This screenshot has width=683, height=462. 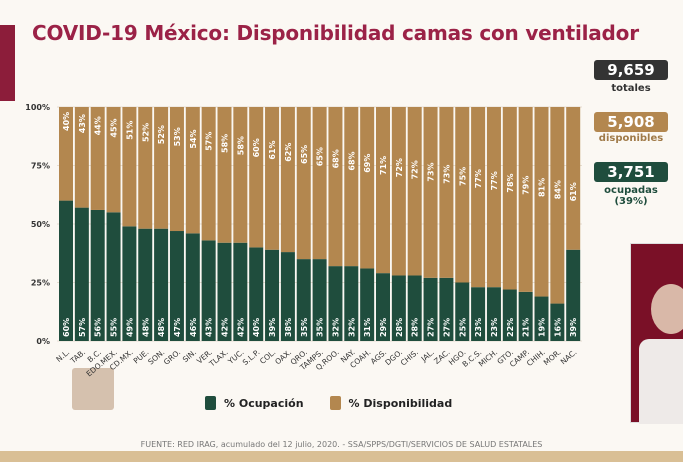 What do you see at coordinates (631, 138) in the screenshot?
I see `available-label: disponibles` at bounding box center [631, 138].